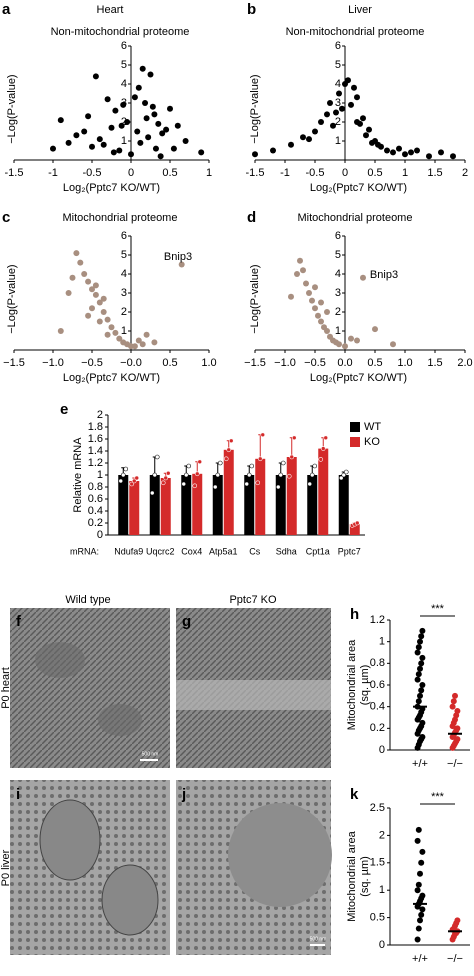  Describe the element at coordinates (120, 720) in the screenshot. I see `micrograph-detail` at that location.